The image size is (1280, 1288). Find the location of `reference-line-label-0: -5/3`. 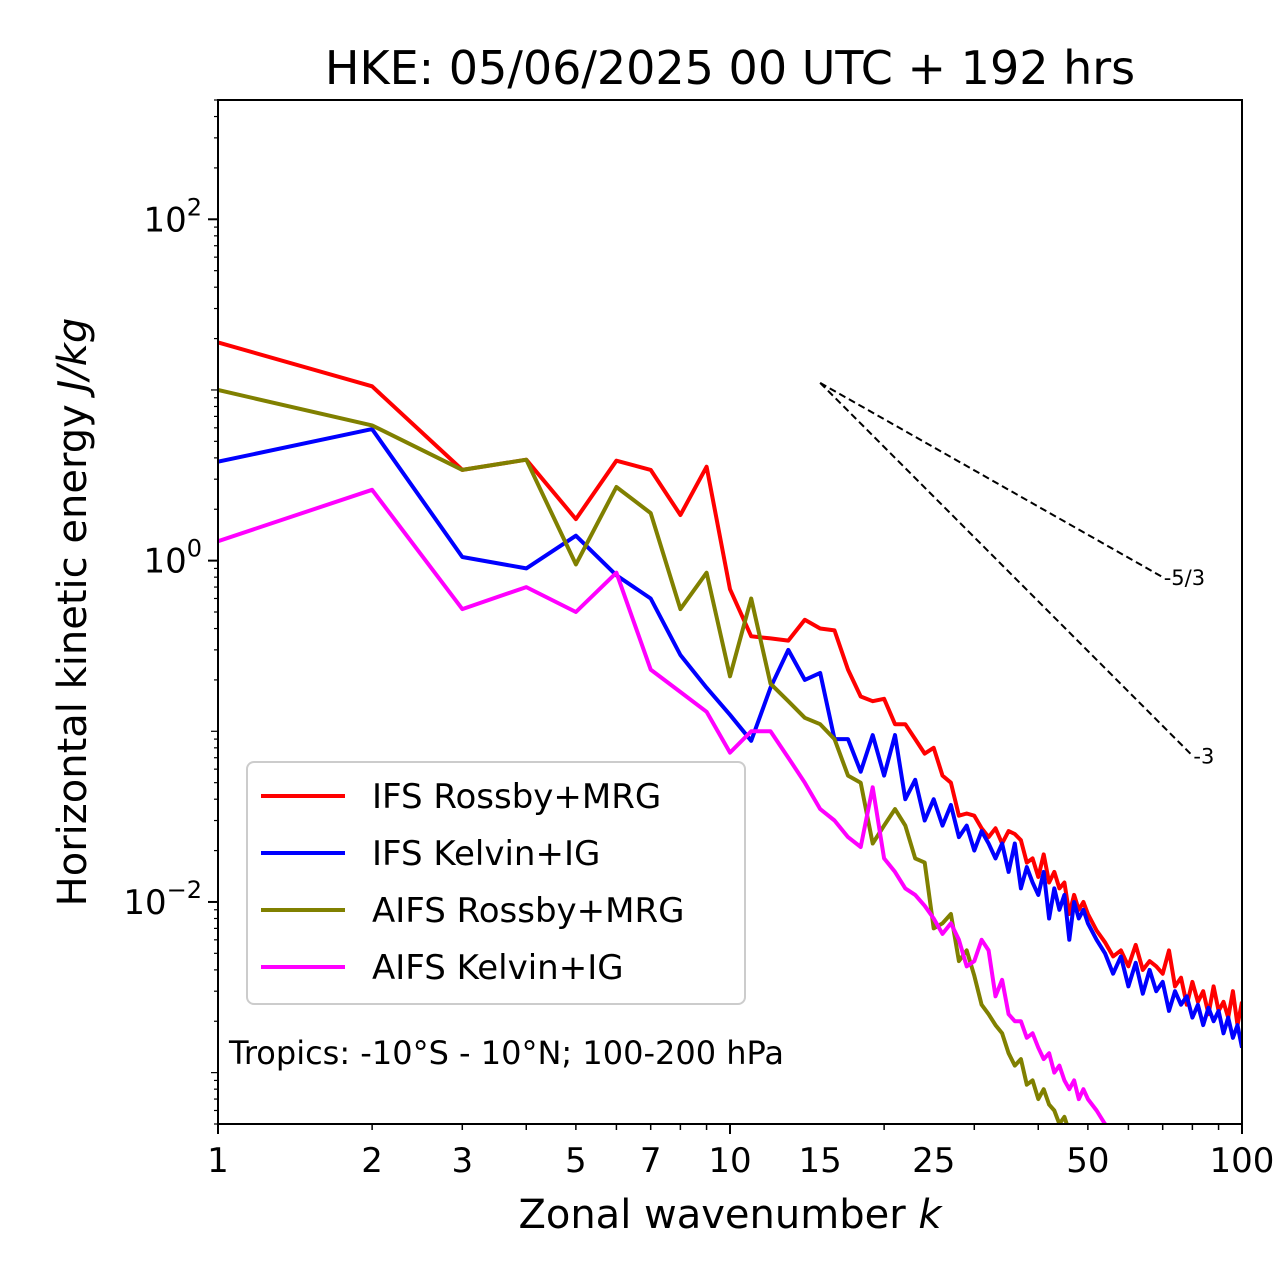

reference-line-label-0: -5/3 is located at coordinates (1184, 578).